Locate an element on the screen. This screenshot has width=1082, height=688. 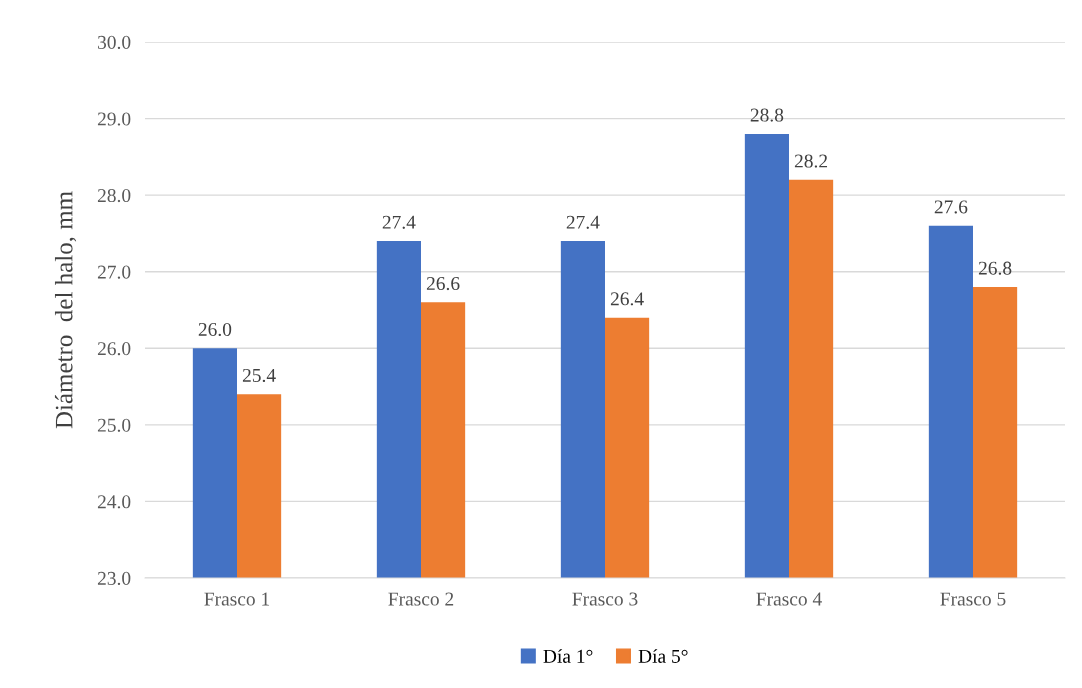
x-tick-label: Frasco 4 is located at coordinates (789, 599).